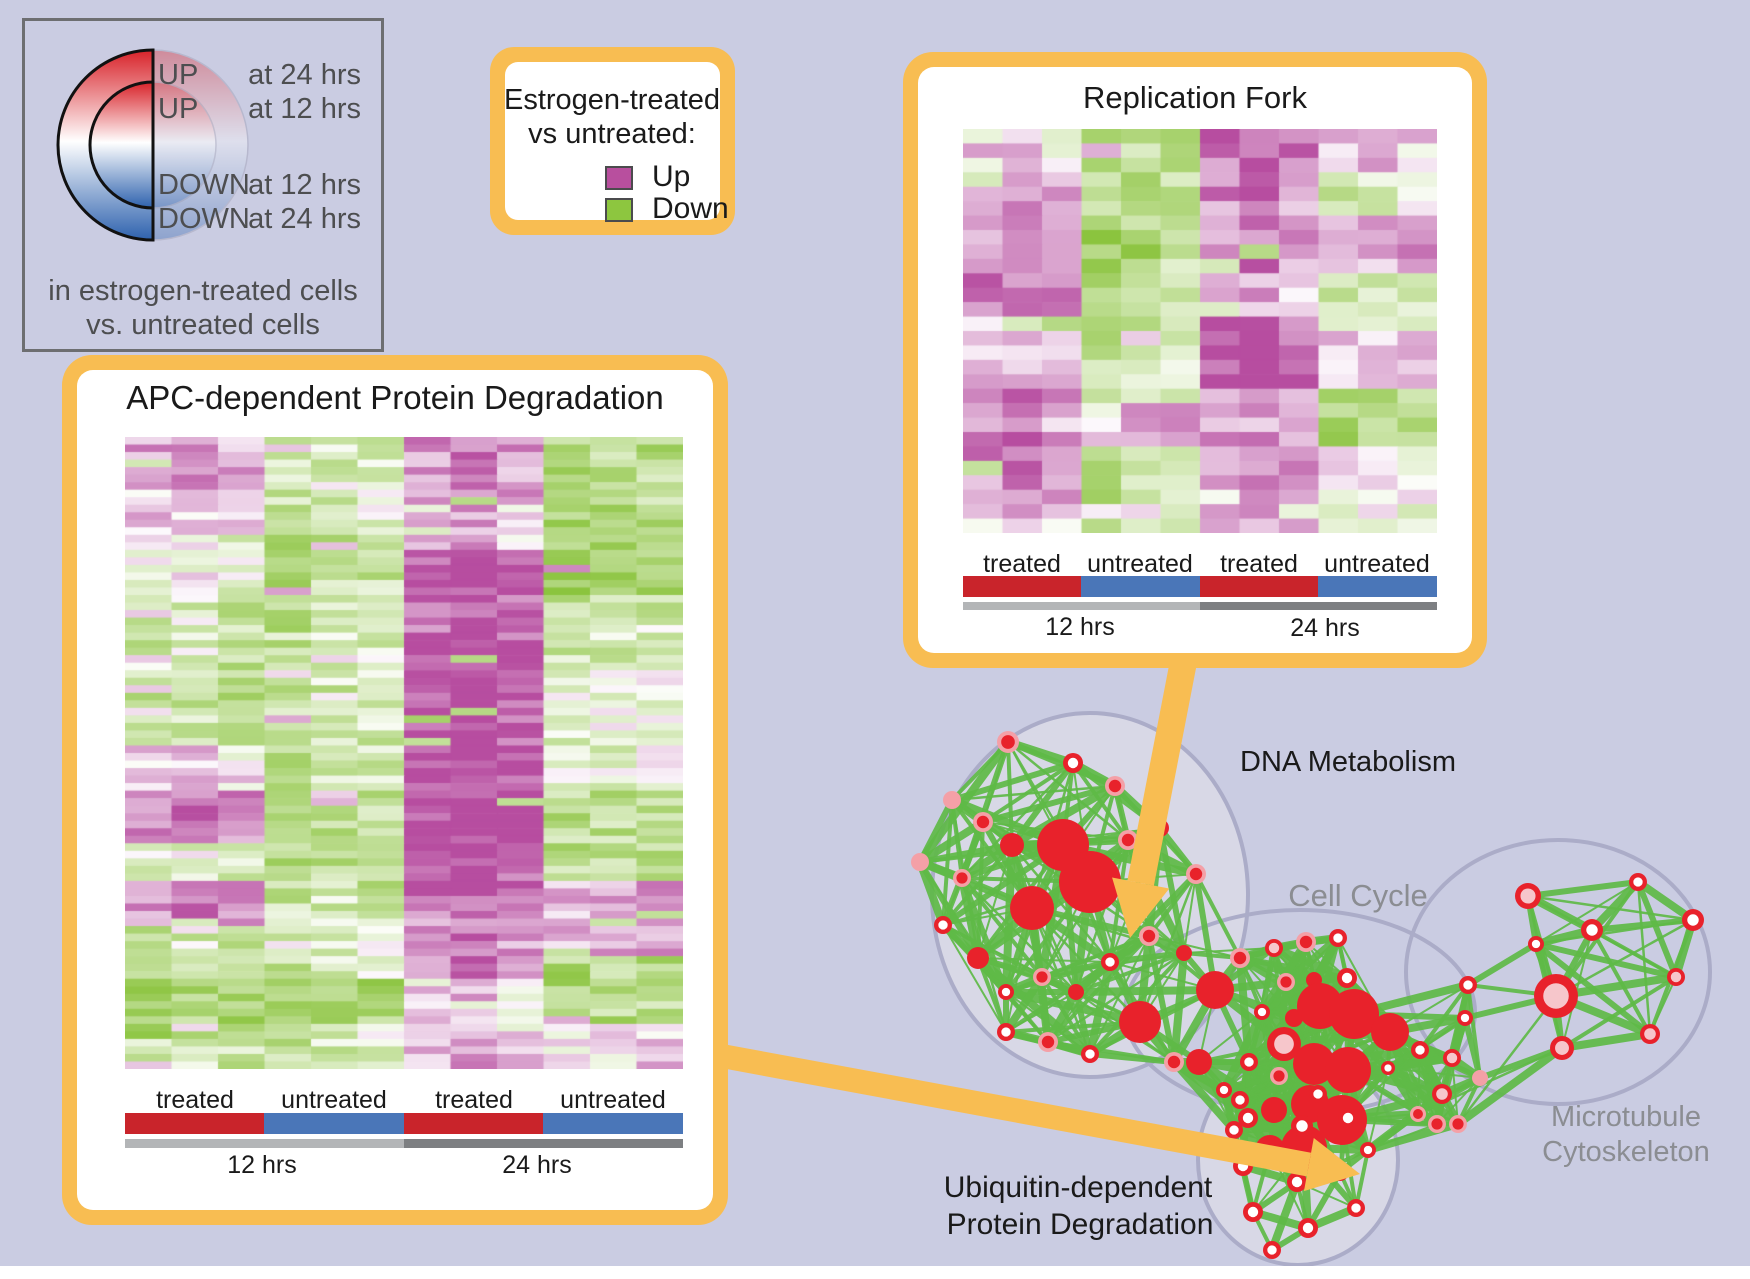 The width and height of the screenshot is (1750, 1279). I want to click on apc-group-label-4: untreated, so click(613, 1100).